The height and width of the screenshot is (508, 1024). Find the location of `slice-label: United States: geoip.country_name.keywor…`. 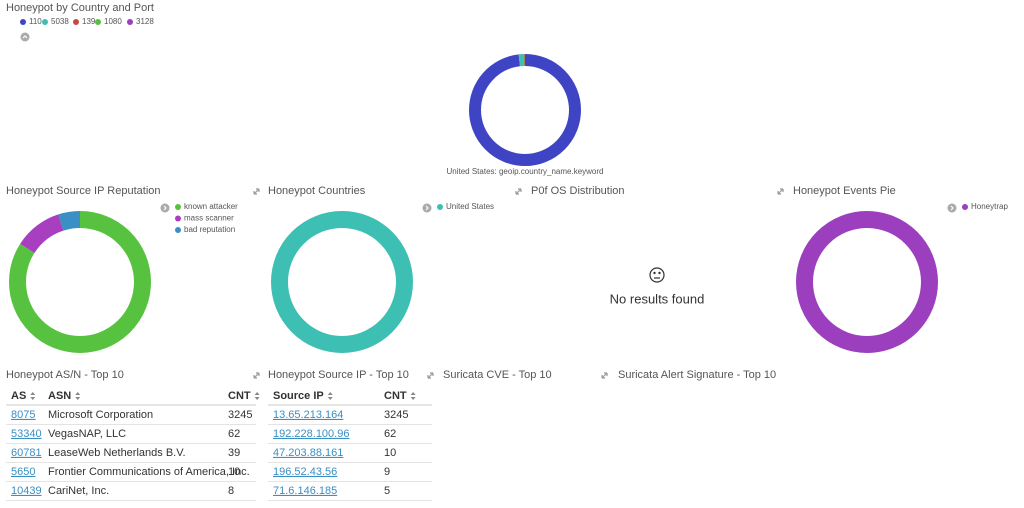

slice-label: United States: geoip.country_name.keywor… is located at coordinates (525, 171).